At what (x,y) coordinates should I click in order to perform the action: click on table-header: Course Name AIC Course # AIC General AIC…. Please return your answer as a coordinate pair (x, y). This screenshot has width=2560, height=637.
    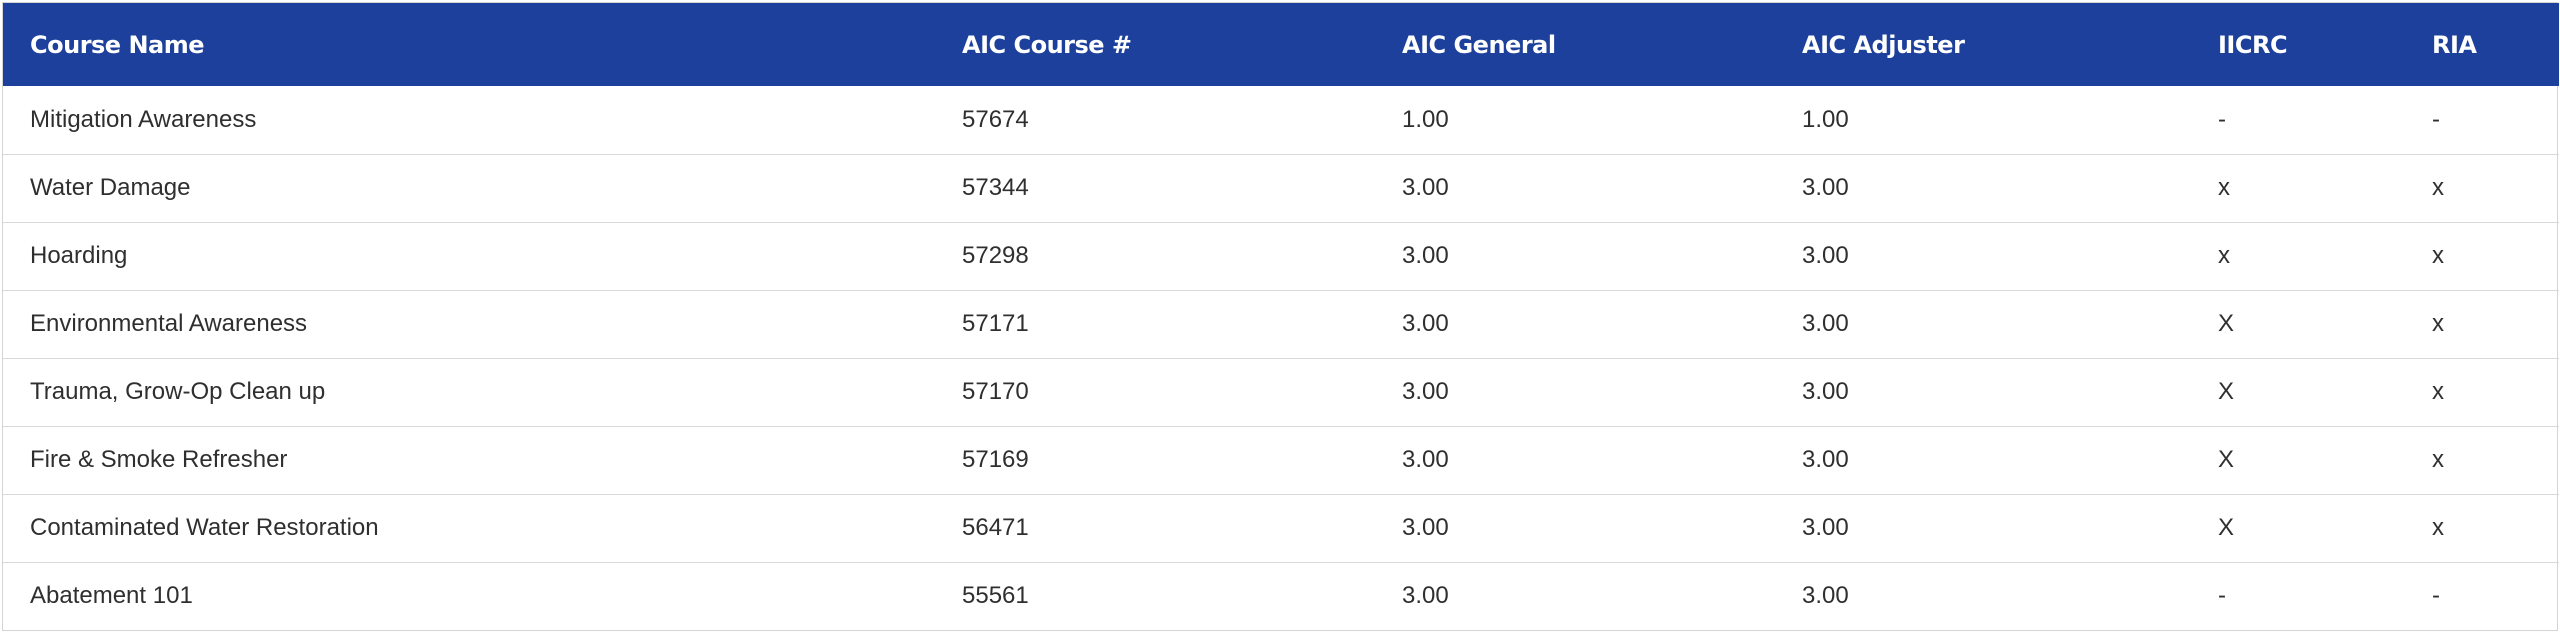
    Looking at the image, I should click on (1281, 44).